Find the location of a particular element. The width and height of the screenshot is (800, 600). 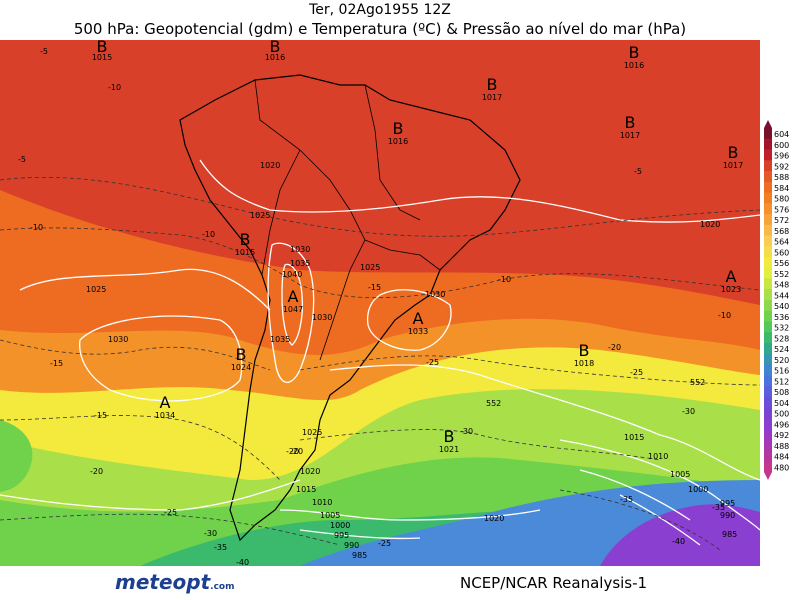

isobar-label: 1040 is located at coordinates (292, 274).